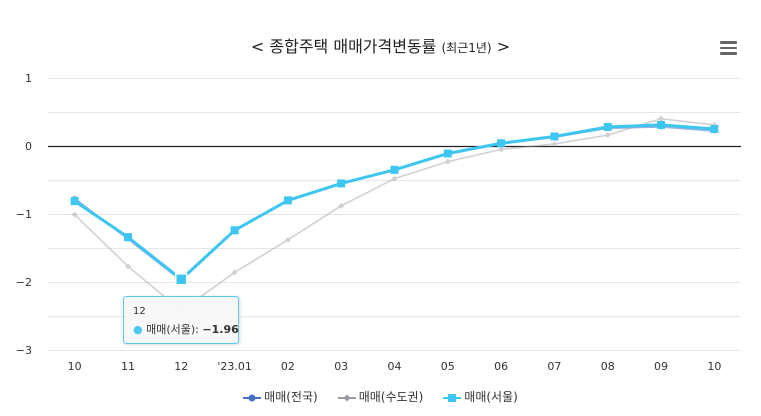  I want to click on x-tick-label: '23.01, so click(234, 366).